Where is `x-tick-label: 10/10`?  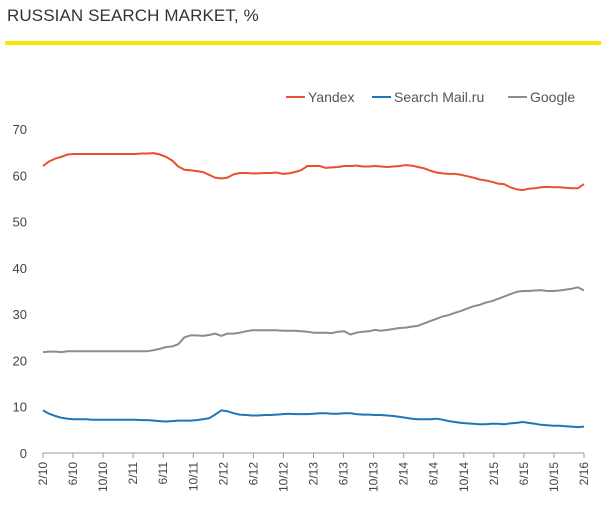
x-tick-label: 10/10 is located at coordinates (103, 477).